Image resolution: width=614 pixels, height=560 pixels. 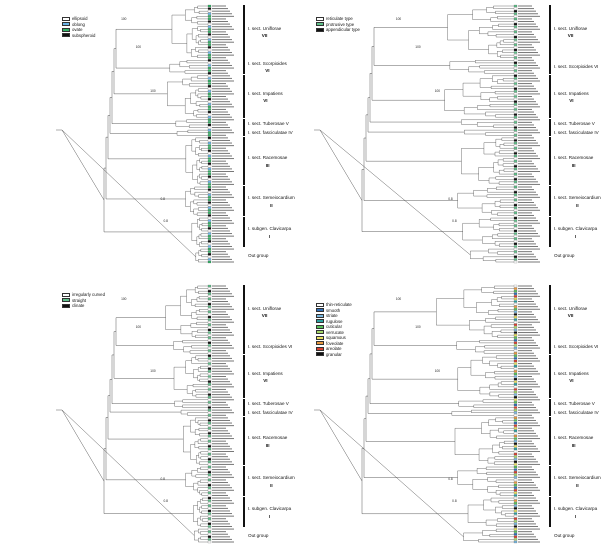 I want to click on legend-item: squamous, so click(x=334, y=338).